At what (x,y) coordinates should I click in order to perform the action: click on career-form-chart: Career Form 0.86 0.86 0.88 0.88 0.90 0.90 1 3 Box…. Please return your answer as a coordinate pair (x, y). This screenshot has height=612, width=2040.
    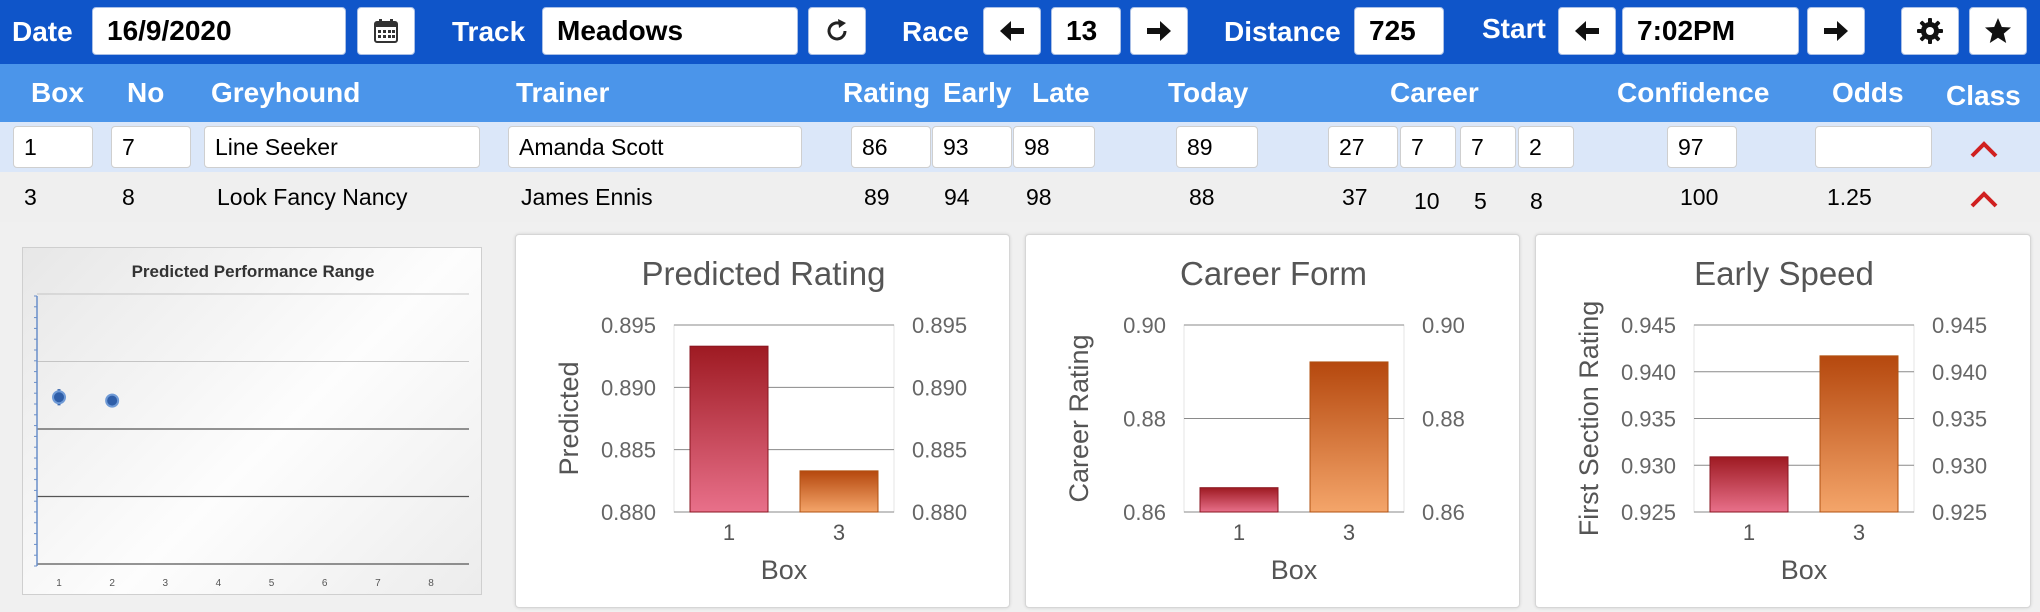
    Looking at the image, I should click on (1272, 421).